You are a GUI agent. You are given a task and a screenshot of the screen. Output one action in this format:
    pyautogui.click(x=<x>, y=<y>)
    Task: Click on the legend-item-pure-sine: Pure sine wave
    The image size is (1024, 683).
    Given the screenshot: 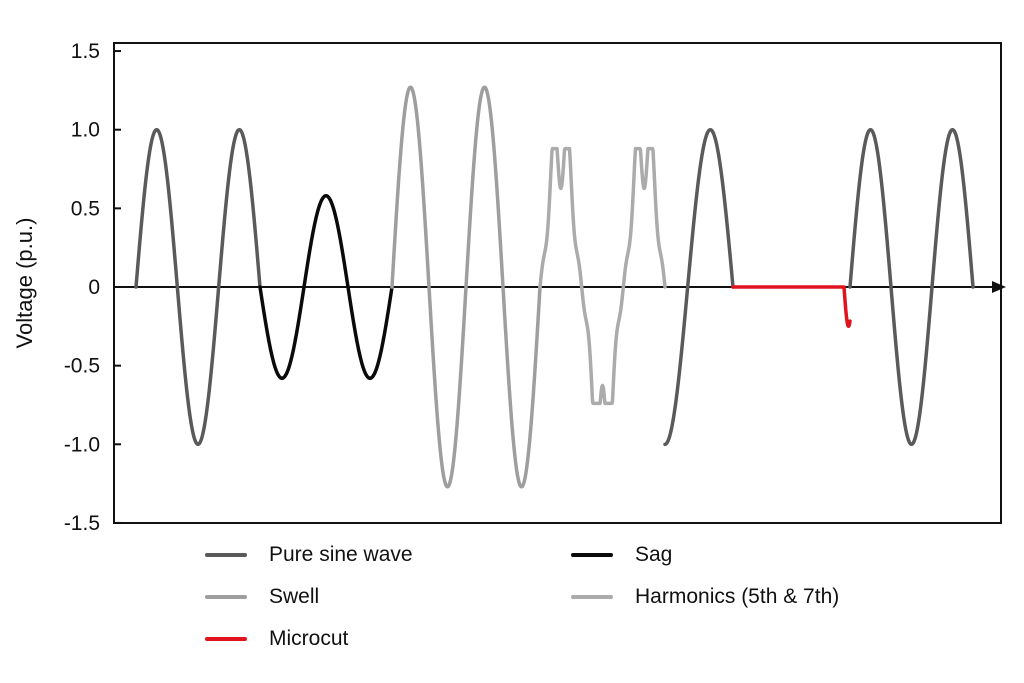 What is the action you would take?
    pyautogui.click(x=309, y=555)
    